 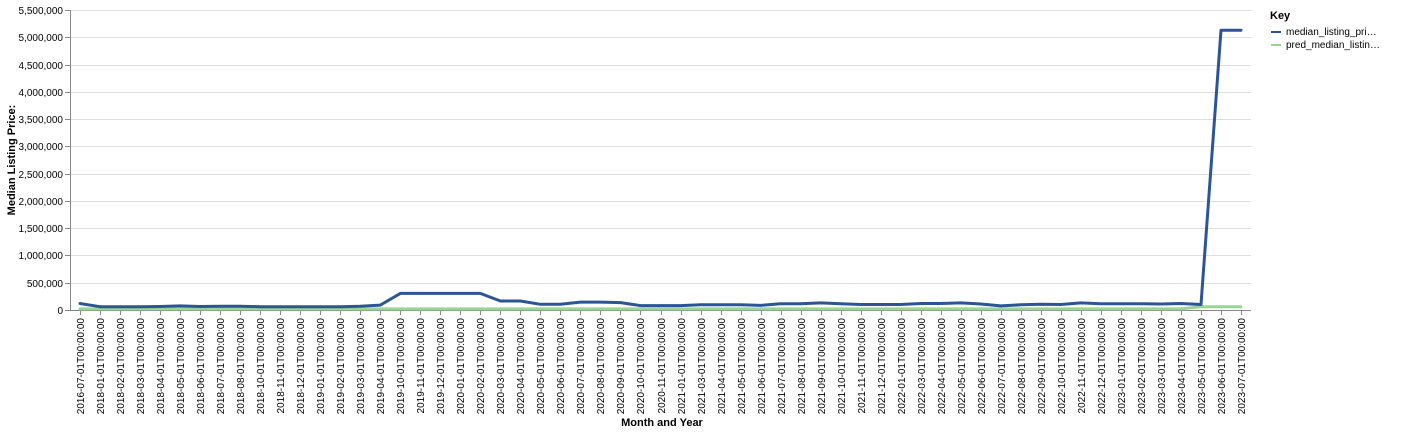 I want to click on x-tick-label: 2023-07-01T00:00:00, so click(x=1242, y=366).